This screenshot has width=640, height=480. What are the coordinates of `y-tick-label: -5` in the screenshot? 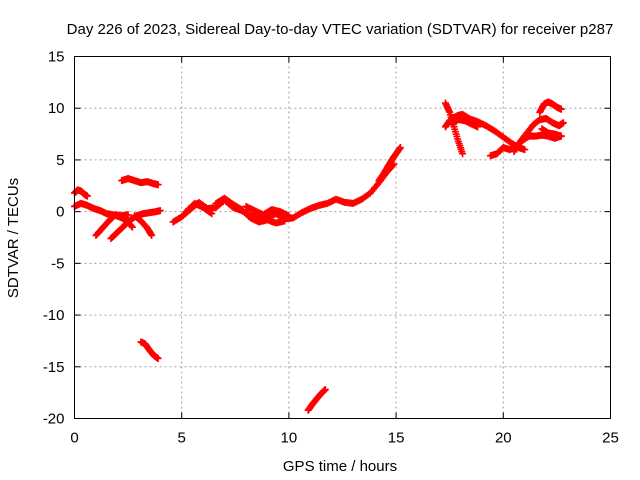 It's located at (57, 263).